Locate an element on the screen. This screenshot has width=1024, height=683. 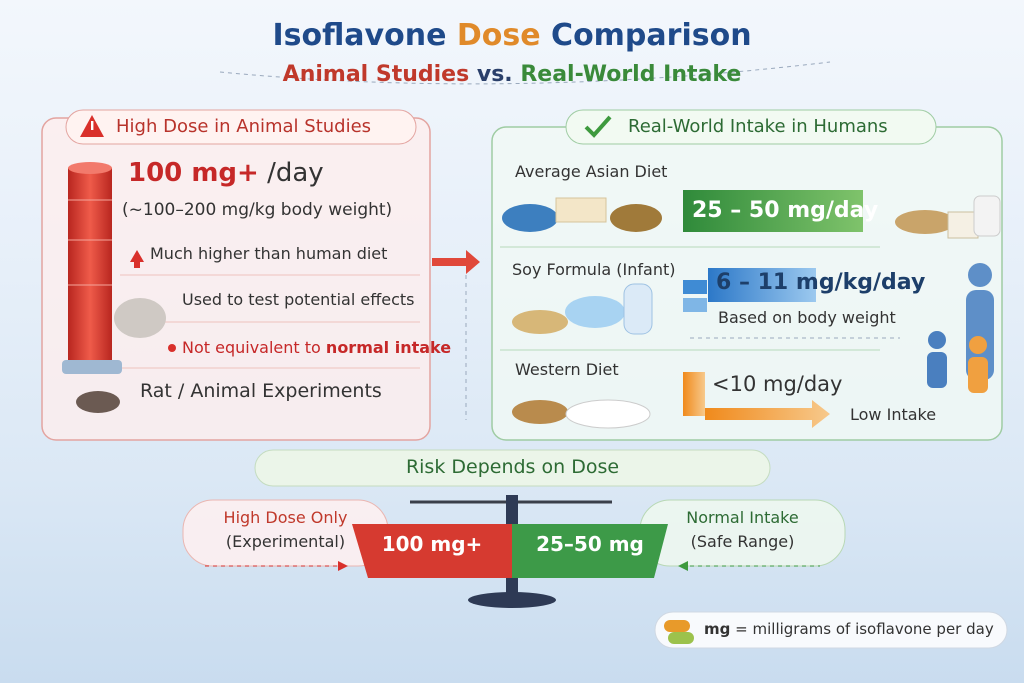
panel-heading: Real-World Intake in Humans is located at coordinates (758, 126).